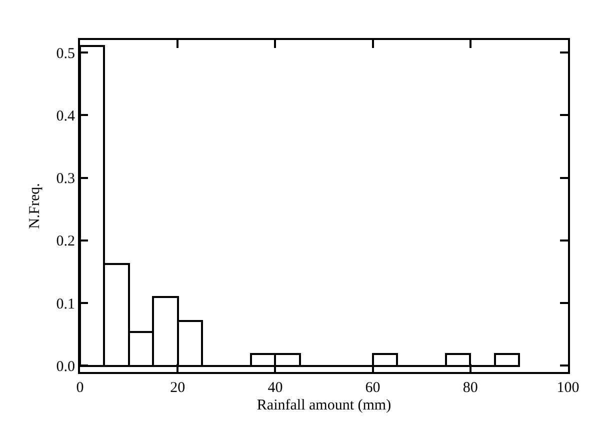 The height and width of the screenshot is (428, 595). Describe the element at coordinates (568, 388) in the screenshot. I see `x-tick-label: 100` at that location.